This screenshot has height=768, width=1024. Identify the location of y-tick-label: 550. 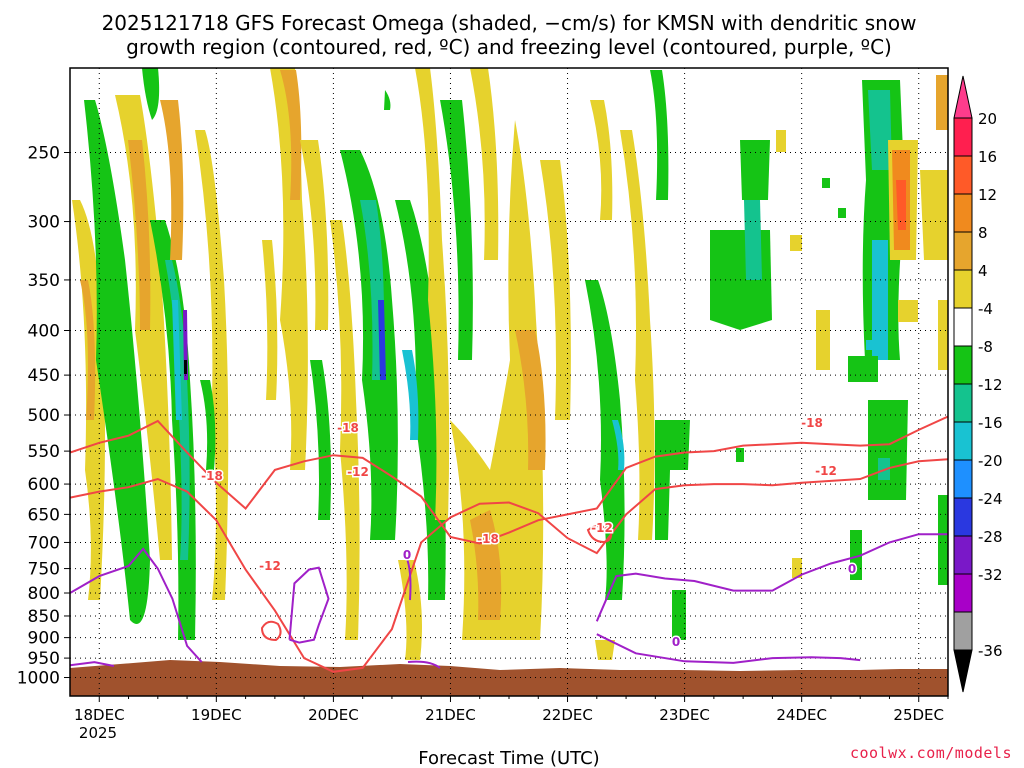
(44, 452).